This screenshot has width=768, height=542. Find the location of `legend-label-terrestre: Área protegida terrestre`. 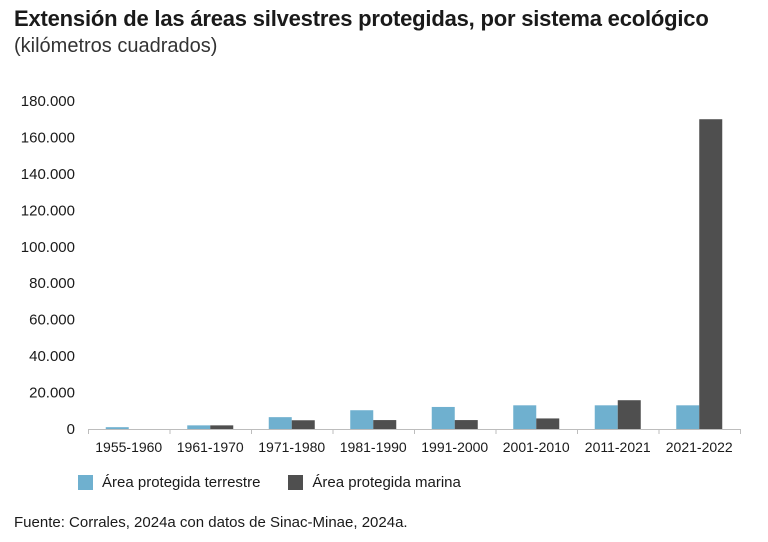

legend-label-terrestre: Área protegida terrestre is located at coordinates (181, 482).